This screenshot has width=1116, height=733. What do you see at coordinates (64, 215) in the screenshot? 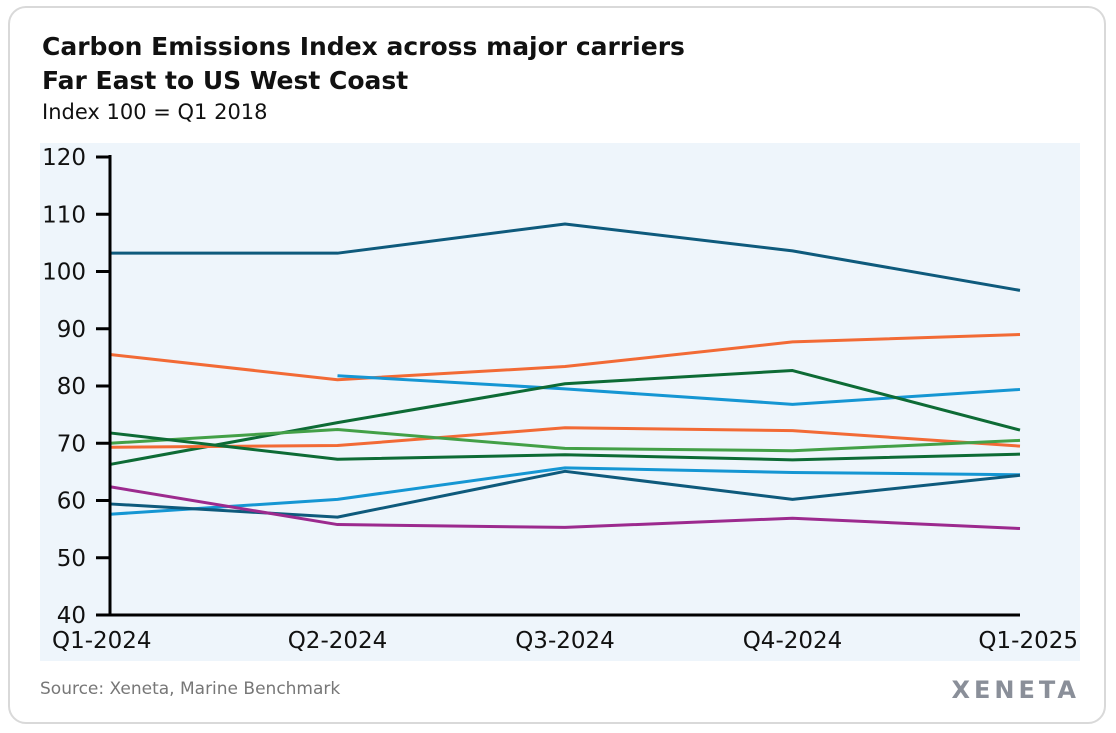
I see `y-tick-label: 110` at bounding box center [64, 215].